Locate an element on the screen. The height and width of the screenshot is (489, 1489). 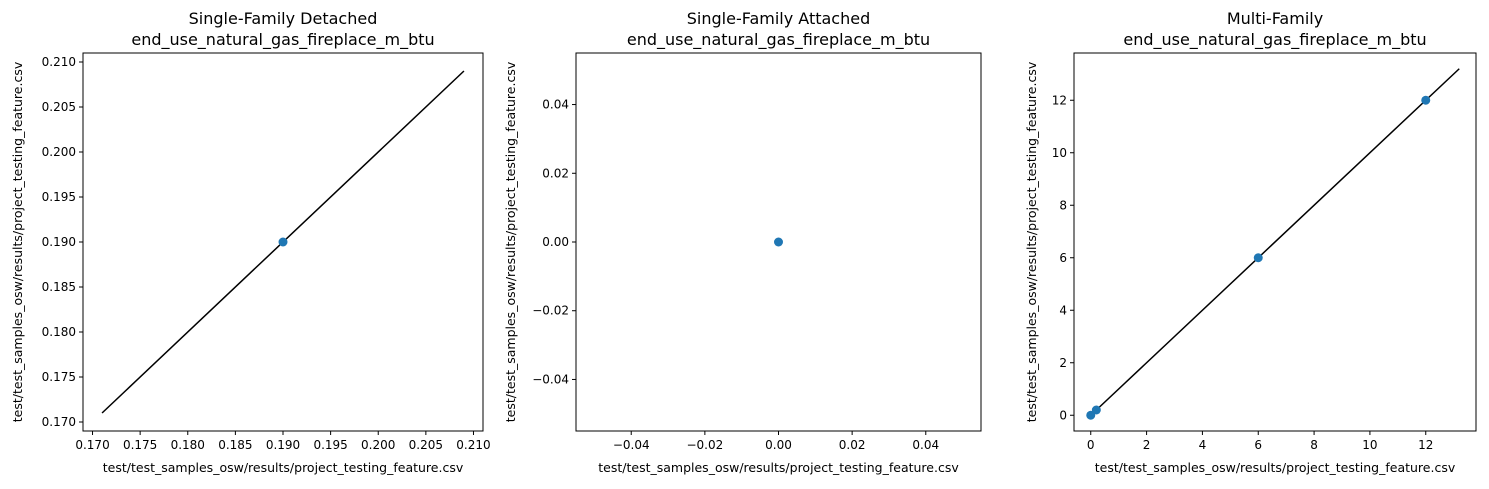
y-tick-label: 0.175 is located at coordinates (59, 377).